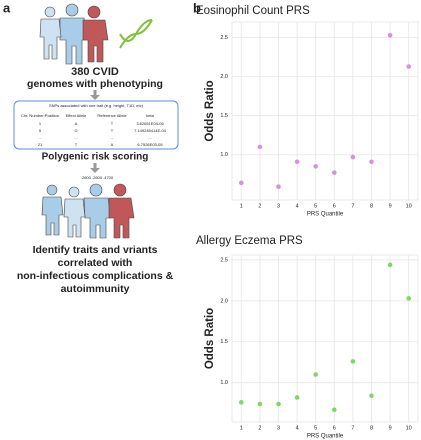 This screenshot has height=440, width=421. I want to click on snp-table, so click(96, 125).